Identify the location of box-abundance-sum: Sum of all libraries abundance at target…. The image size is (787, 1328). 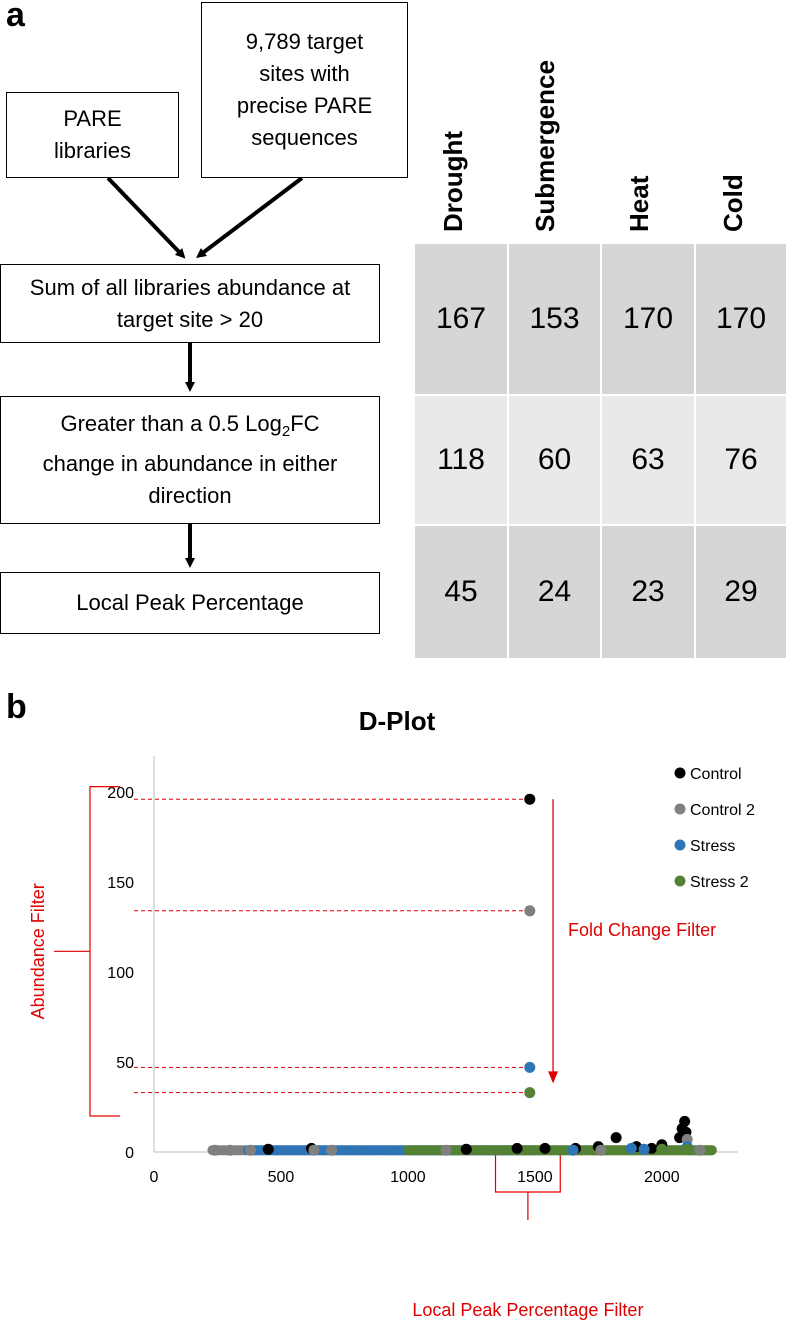
(190, 303).